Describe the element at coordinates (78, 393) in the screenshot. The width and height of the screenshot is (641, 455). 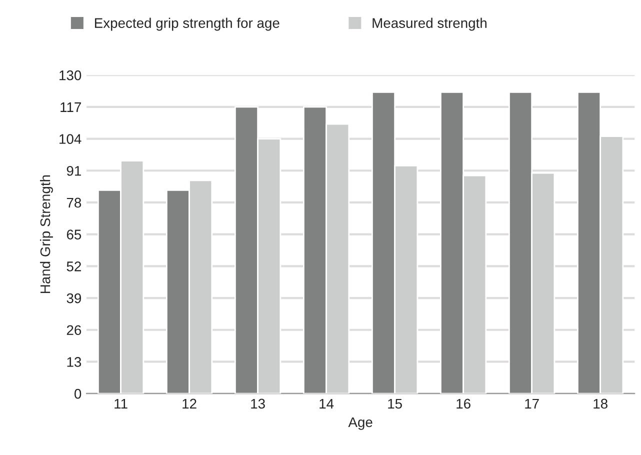
I see `y-tick-label: 0` at that location.